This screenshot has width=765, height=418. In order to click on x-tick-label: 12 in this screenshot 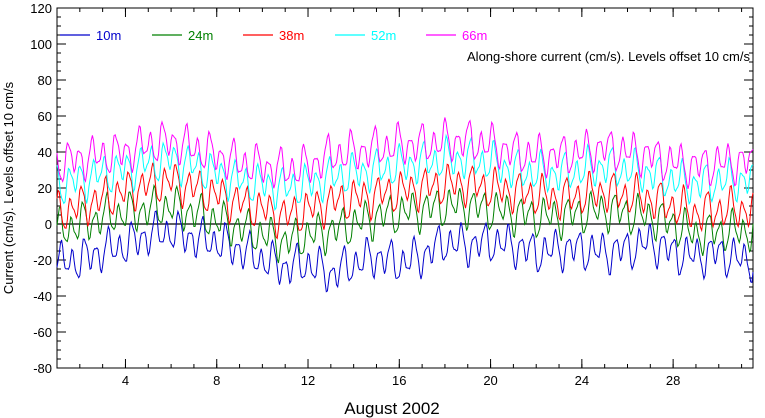, I will do `click(308, 380)`.